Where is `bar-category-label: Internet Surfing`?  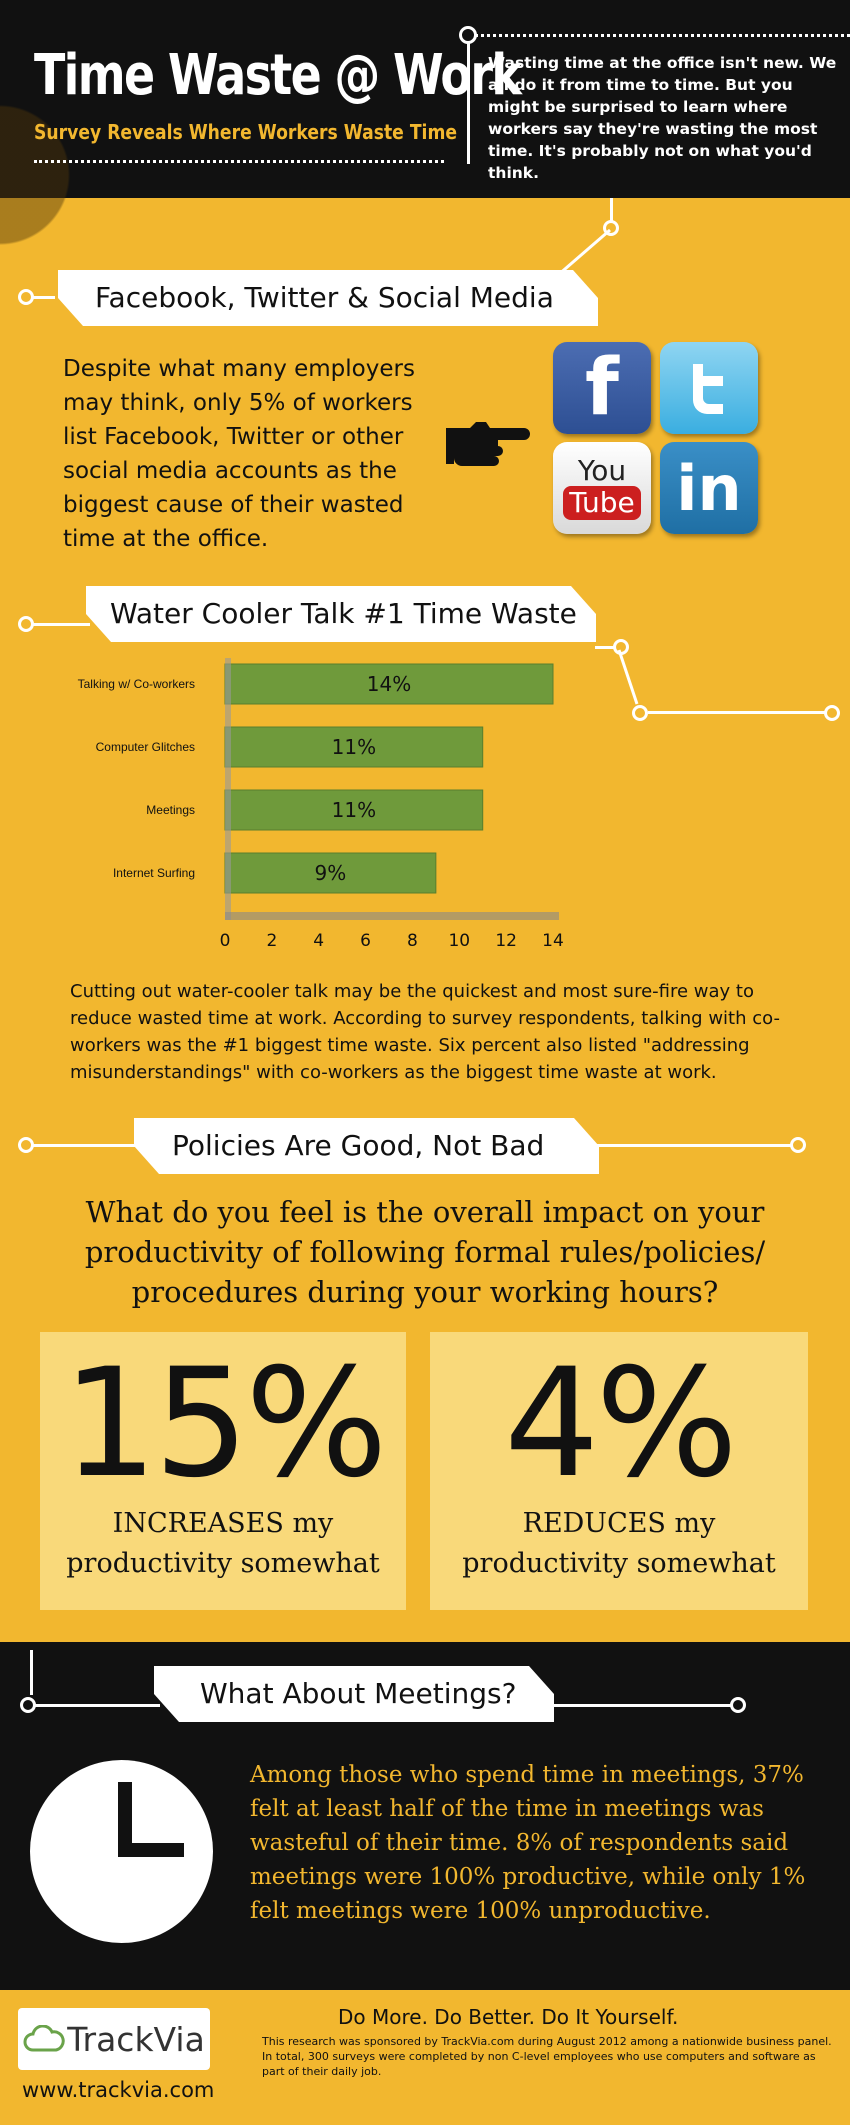 bar-category-label: Internet Surfing is located at coordinates (154, 873).